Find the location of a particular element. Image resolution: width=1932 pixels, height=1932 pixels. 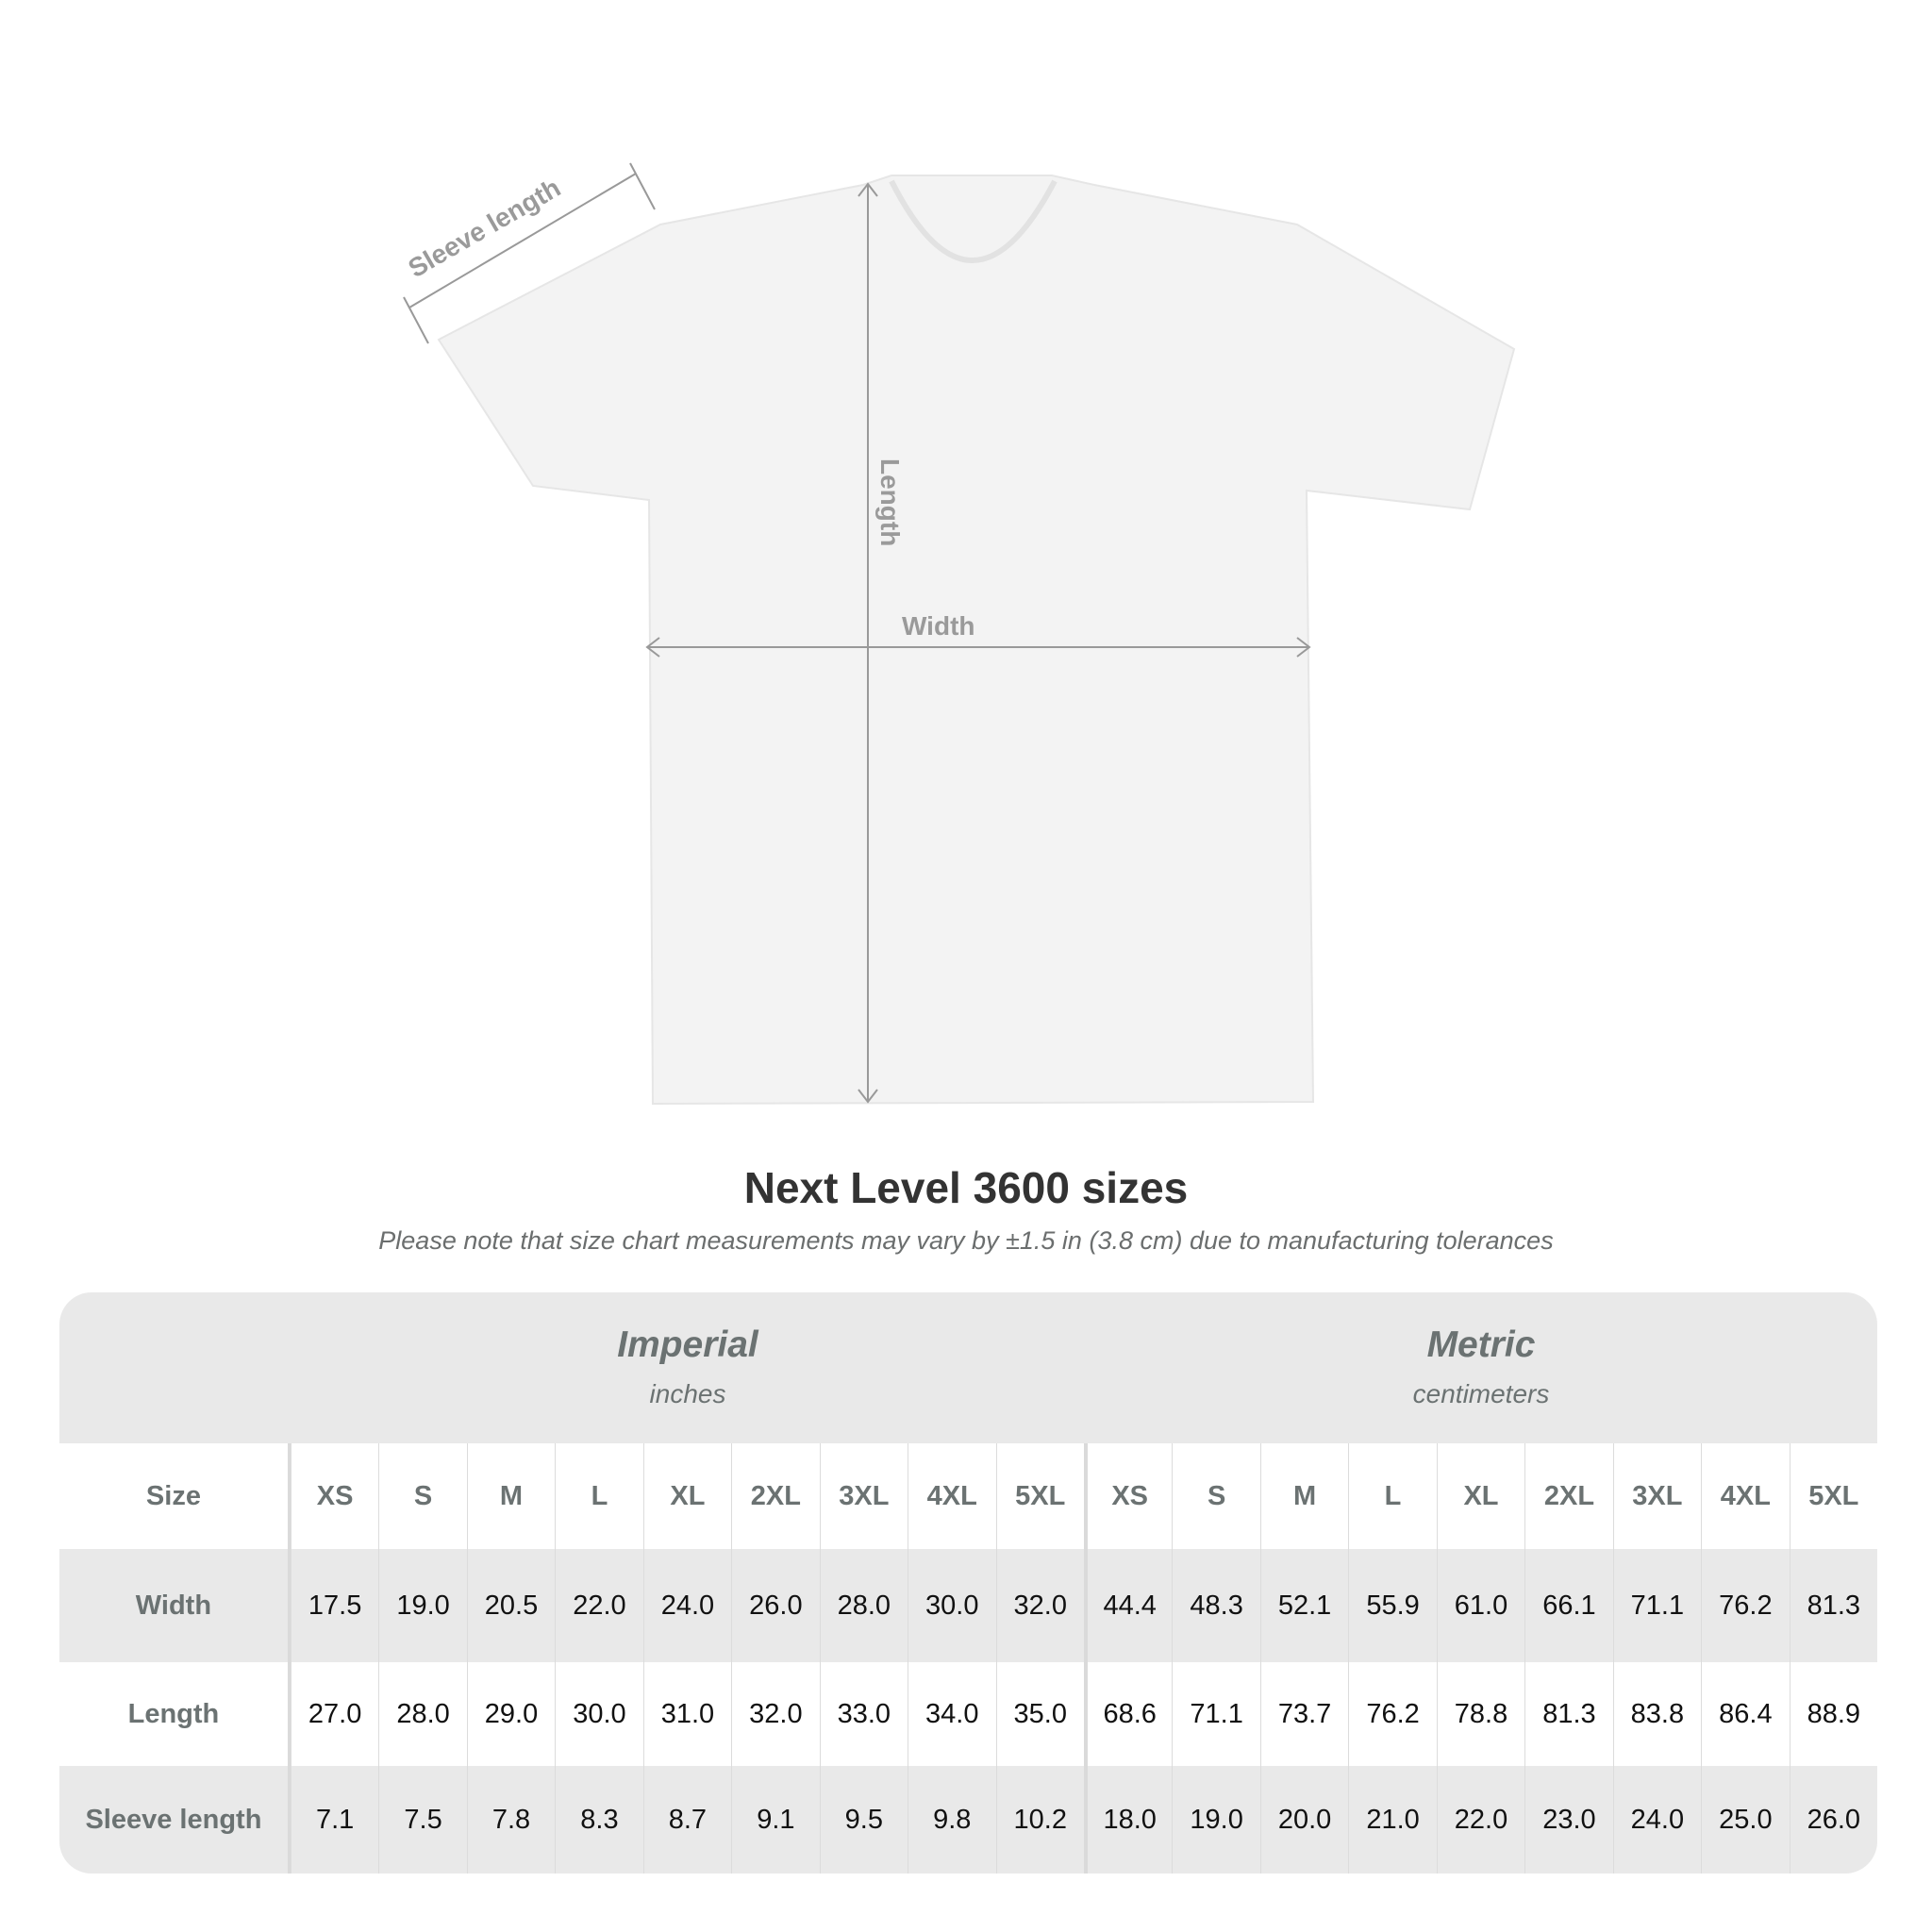

imperial-value: 31.0 is located at coordinates (686, 1714).